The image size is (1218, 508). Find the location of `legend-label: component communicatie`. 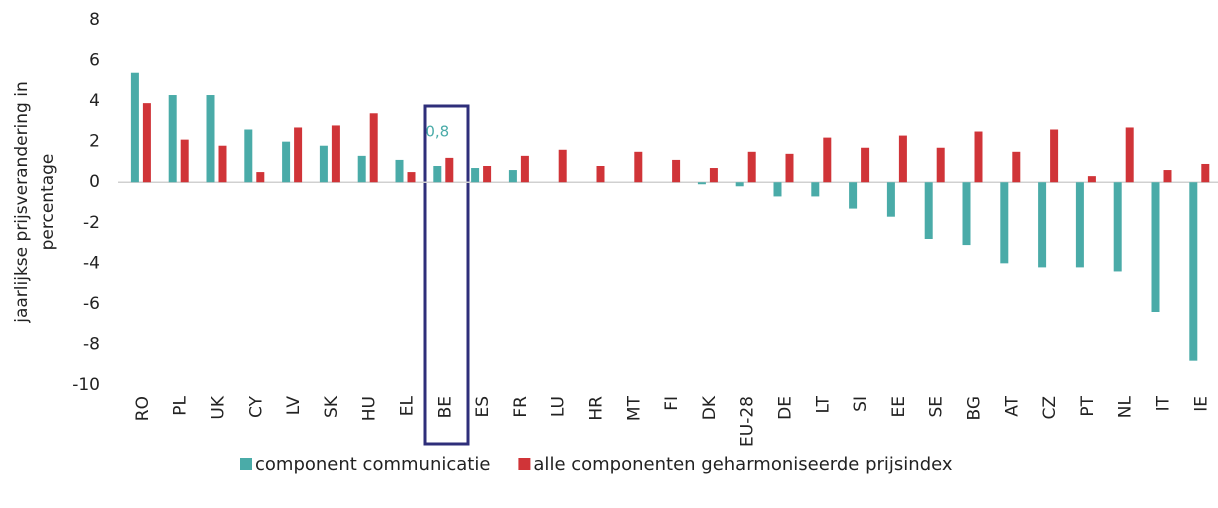

legend-label: component communicatie is located at coordinates (372, 464).